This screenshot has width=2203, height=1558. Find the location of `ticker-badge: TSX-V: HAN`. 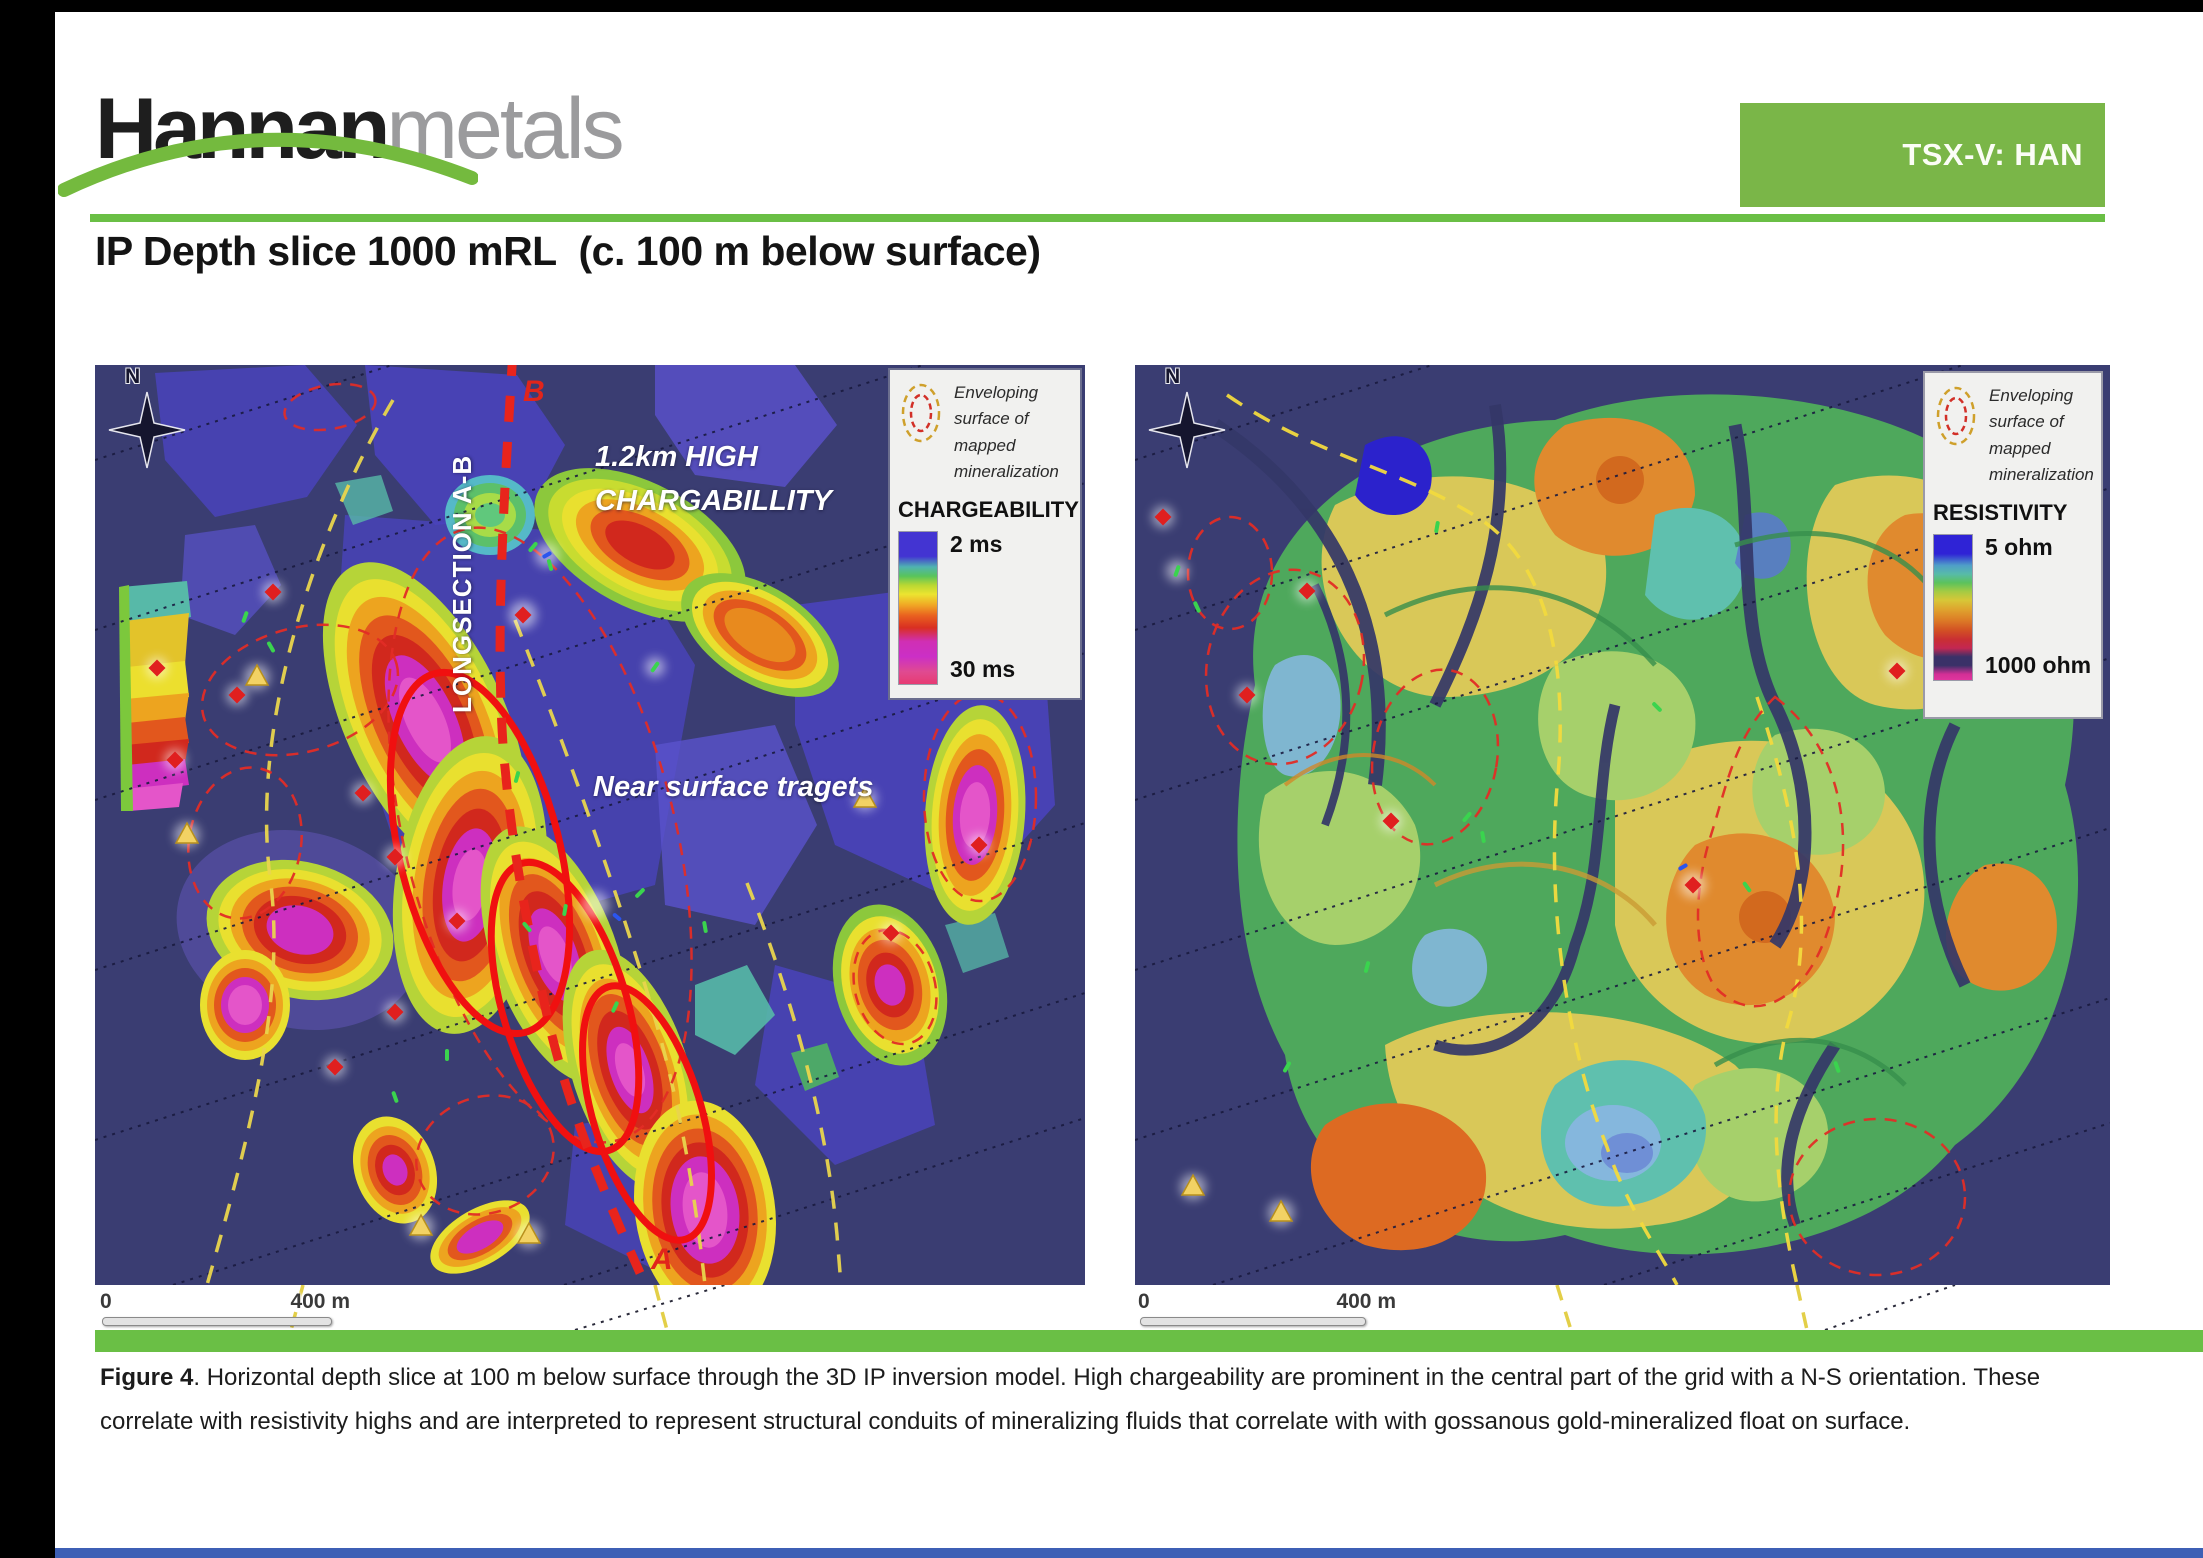

ticker-badge: TSX-V: HAN is located at coordinates (1922, 155).